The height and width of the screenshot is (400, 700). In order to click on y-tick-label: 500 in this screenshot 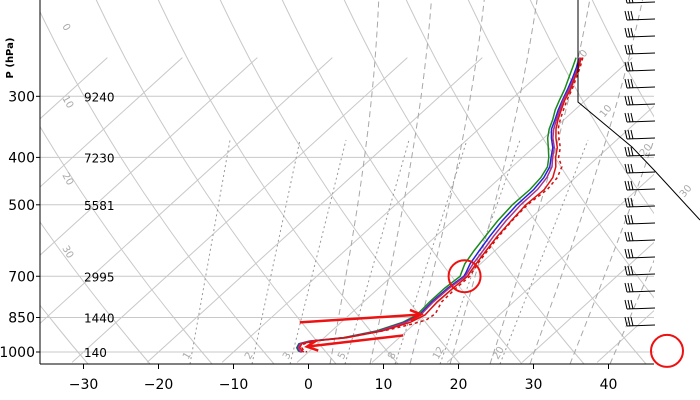, I will do `click(21, 206)`.